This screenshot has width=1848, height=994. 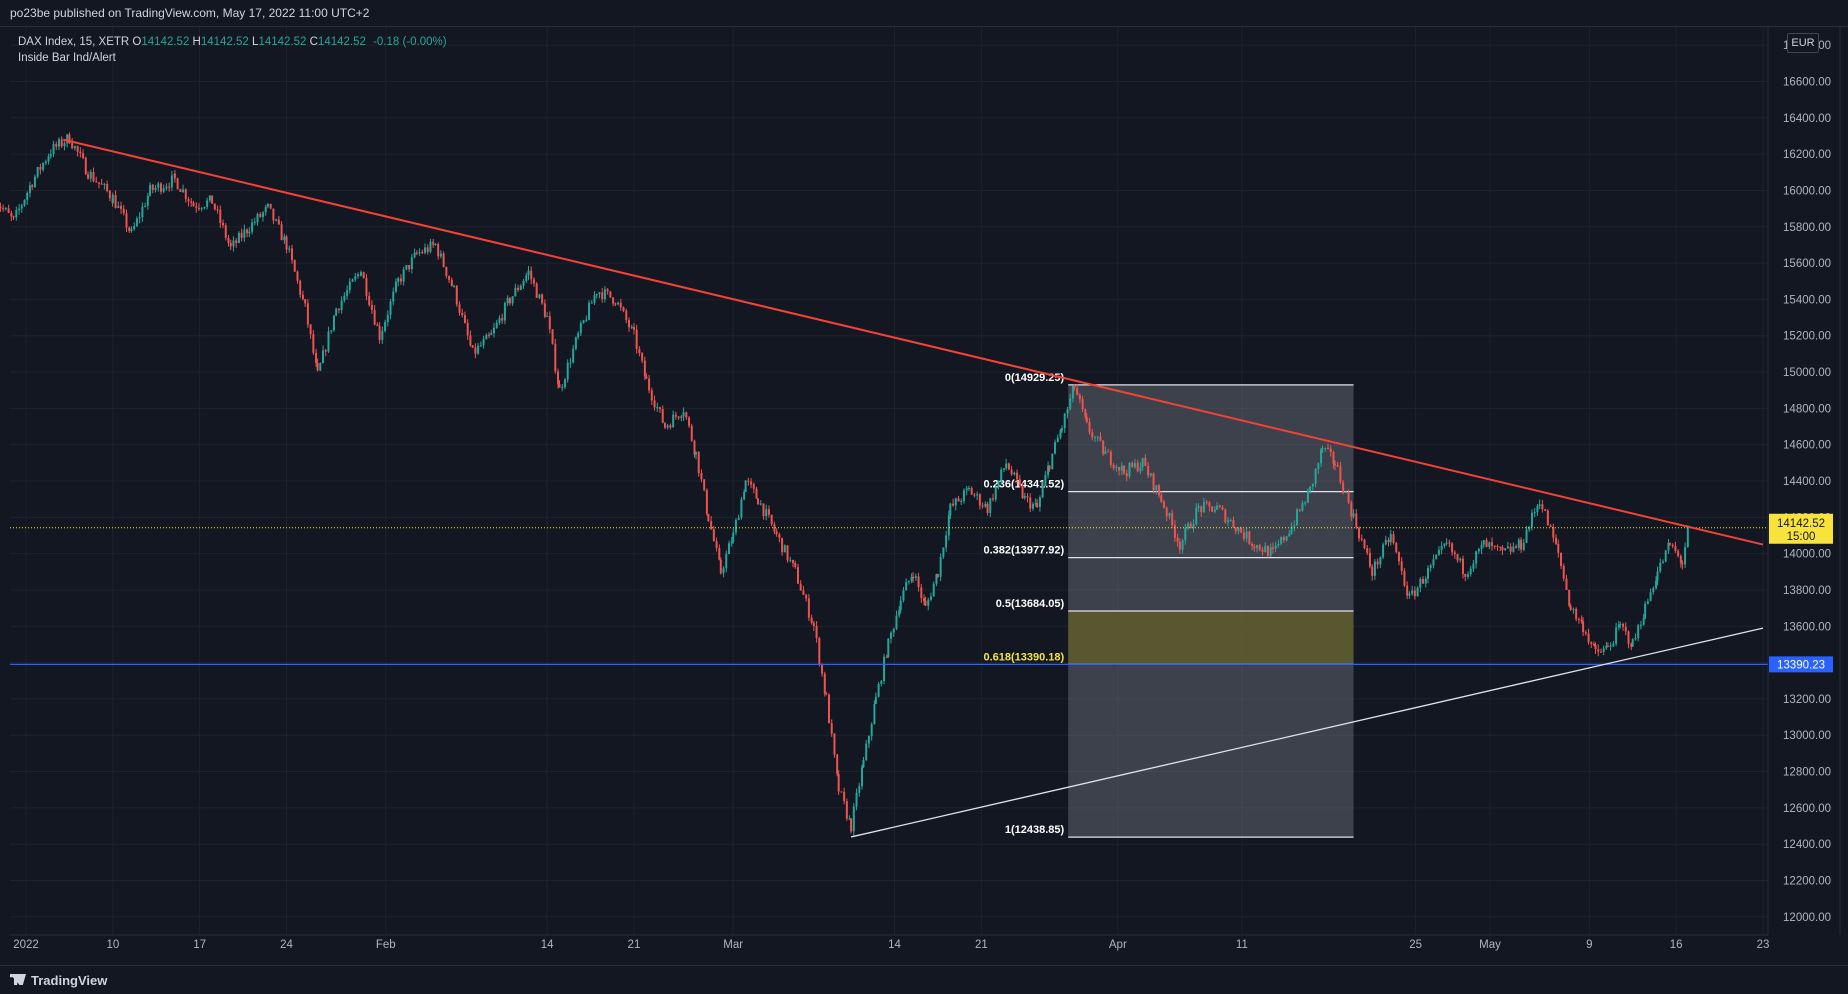 What do you see at coordinates (341, 42) in the screenshot?
I see `close-value: 14142.52` at bounding box center [341, 42].